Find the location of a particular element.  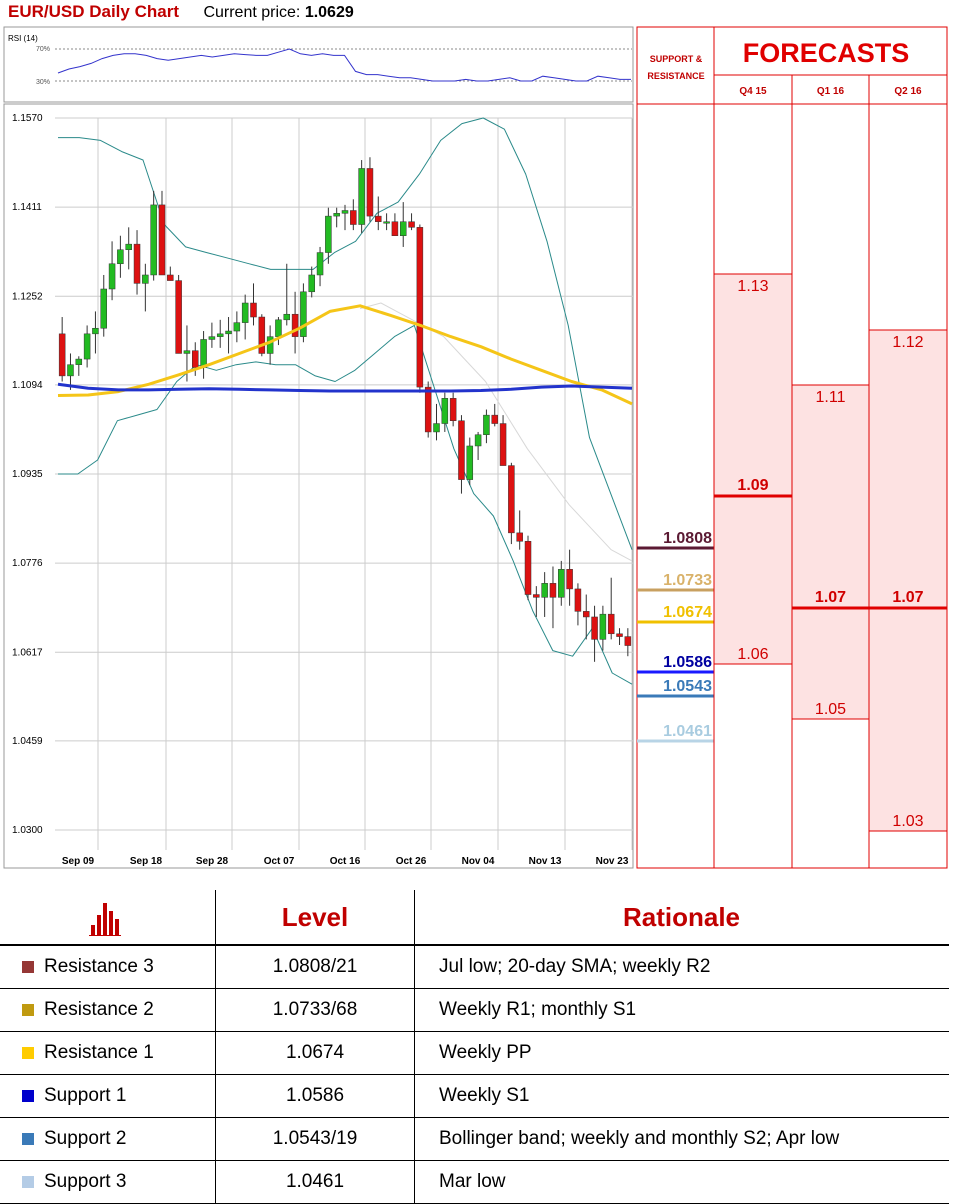

header-level: Level is located at coordinates (315, 918).